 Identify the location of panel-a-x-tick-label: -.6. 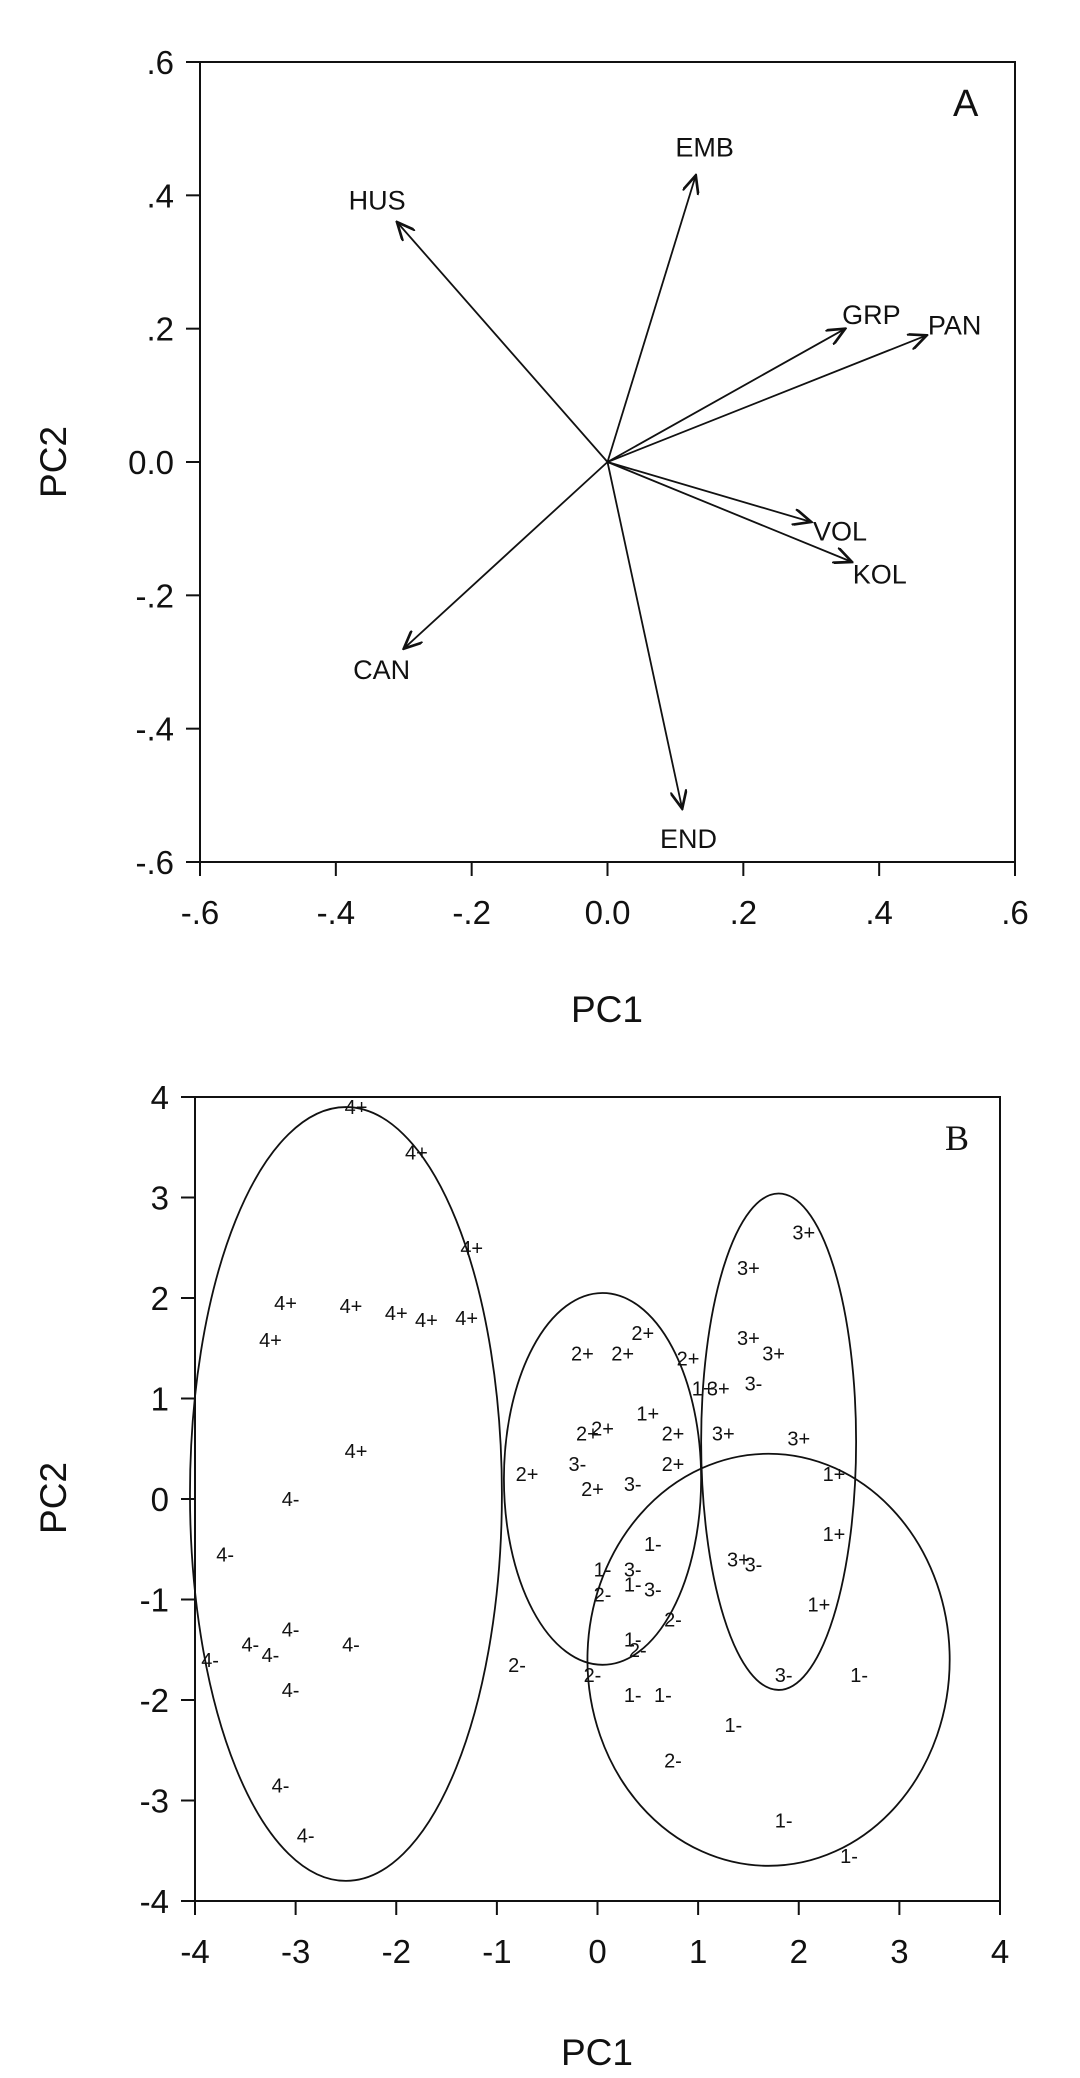
(200, 912).